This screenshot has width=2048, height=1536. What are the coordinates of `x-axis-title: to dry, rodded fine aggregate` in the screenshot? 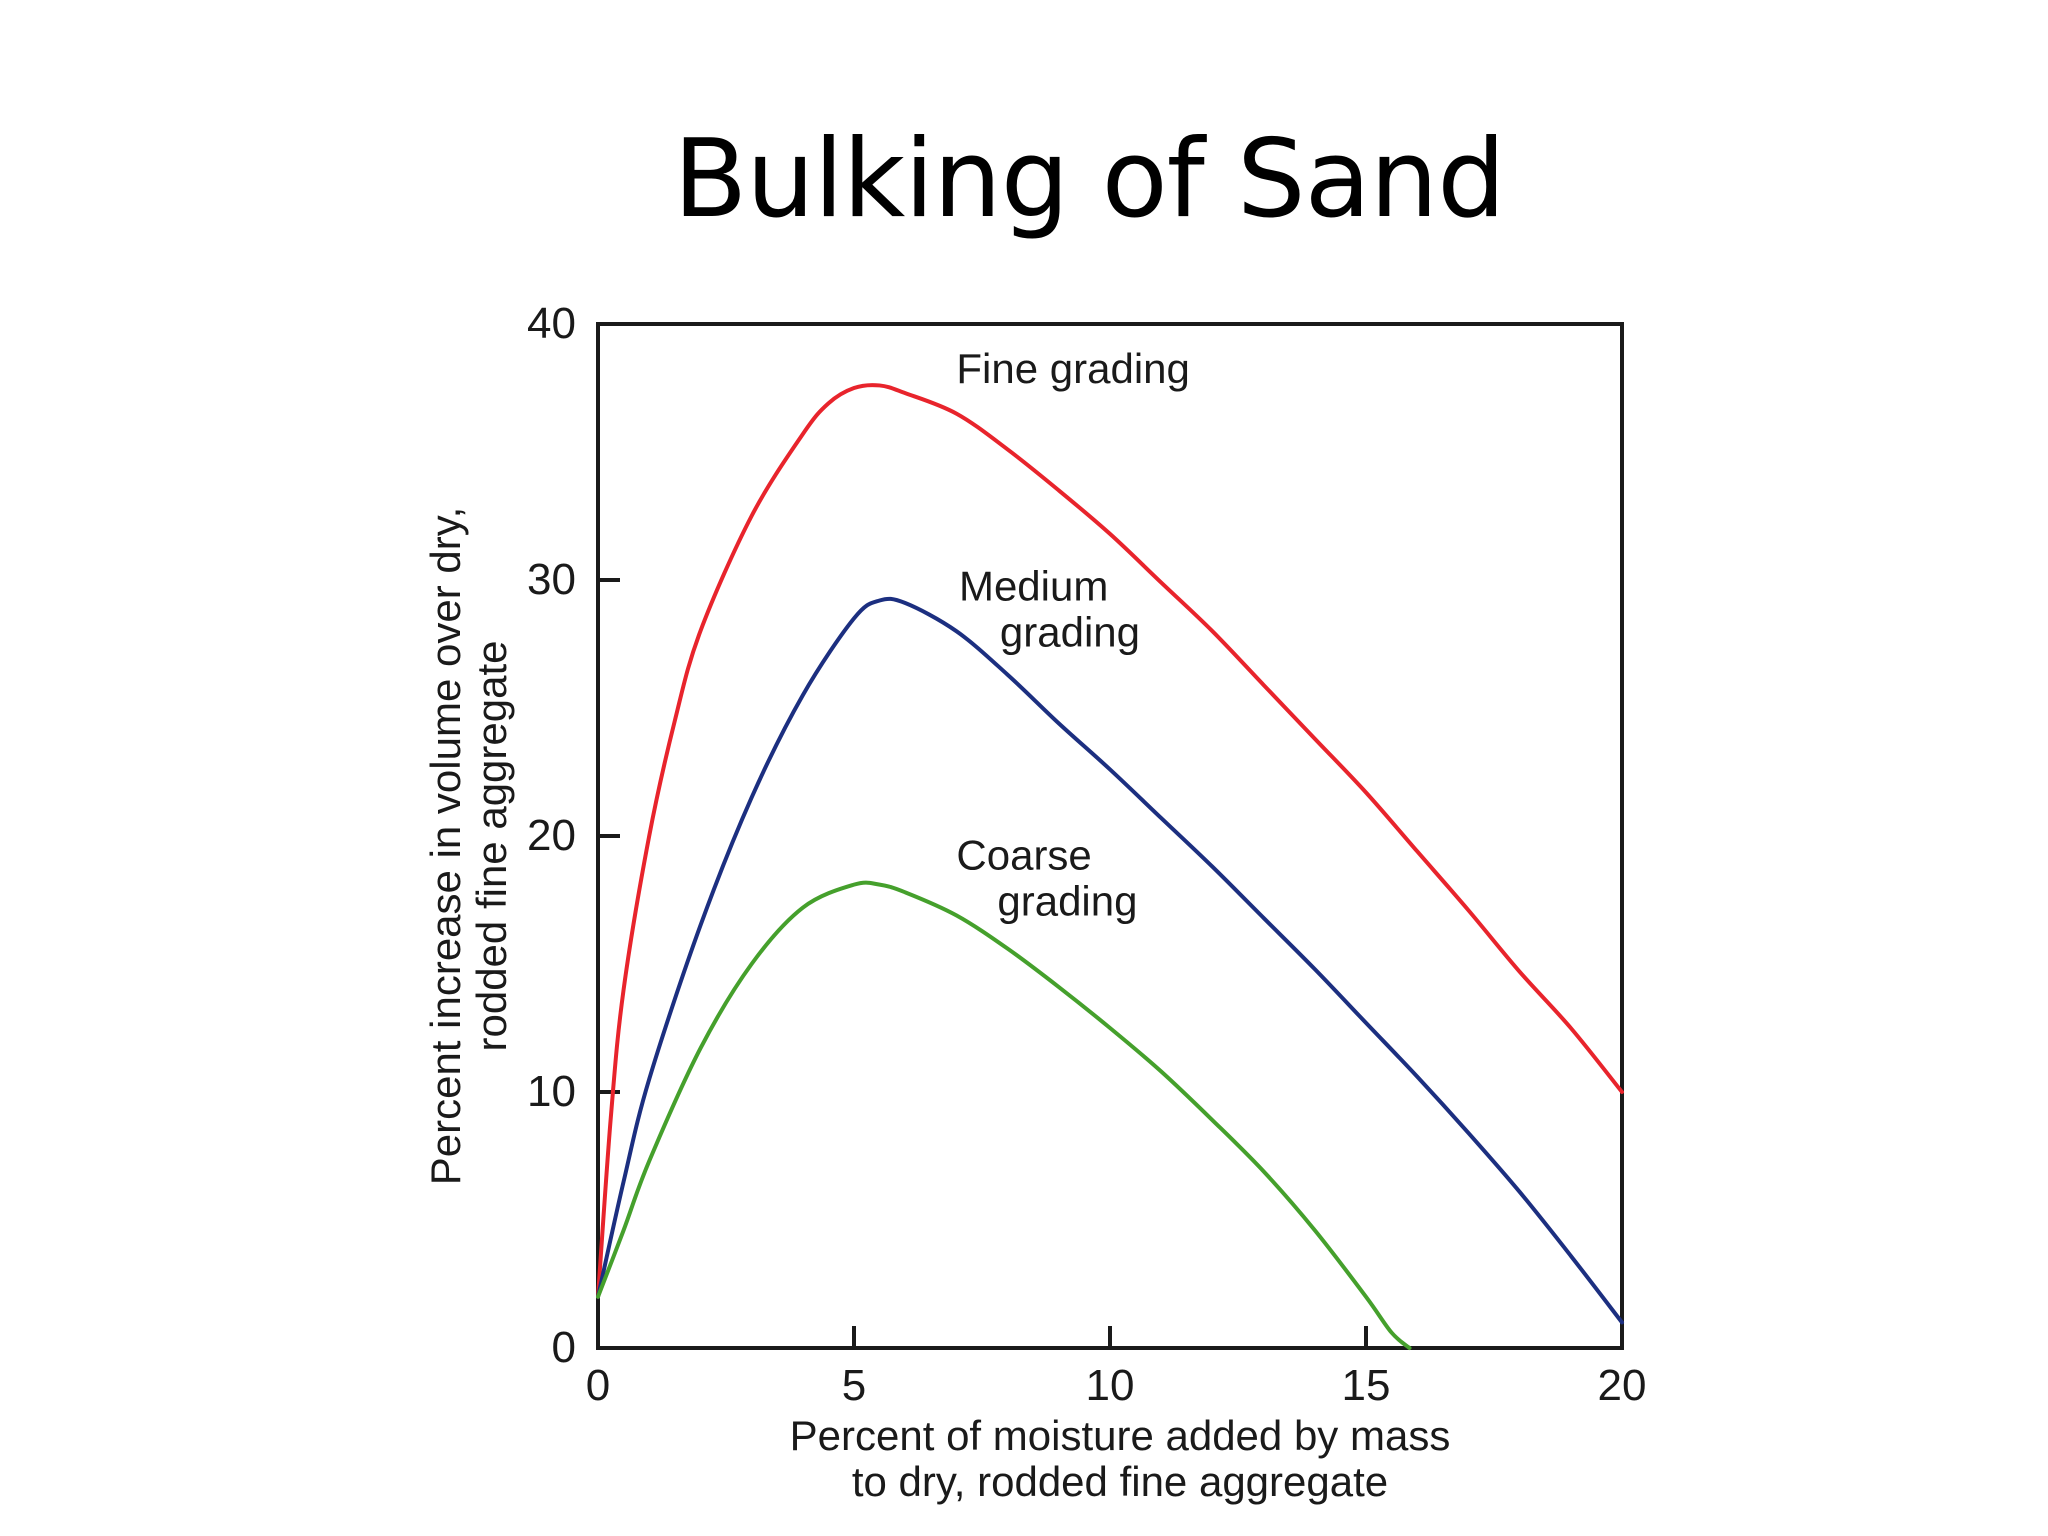 It's located at (1120, 1481).